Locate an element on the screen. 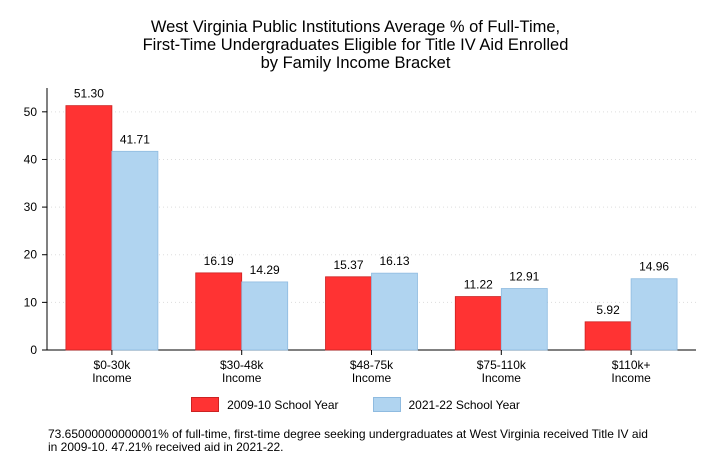 This screenshot has width=711, height=474. data-label-series-2-4: 12.91 is located at coordinates (524, 277).